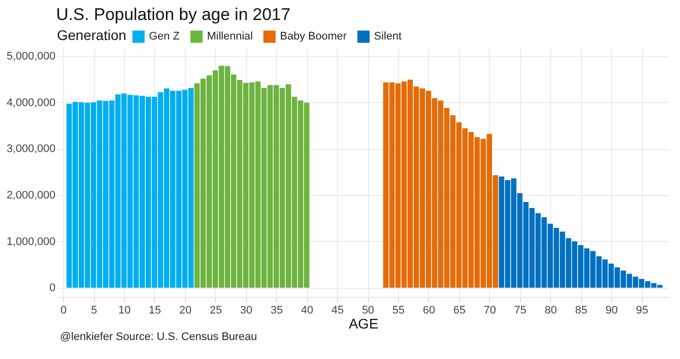 The width and height of the screenshot is (680, 359). I want to click on y-tick-label: 0, so click(52, 288).